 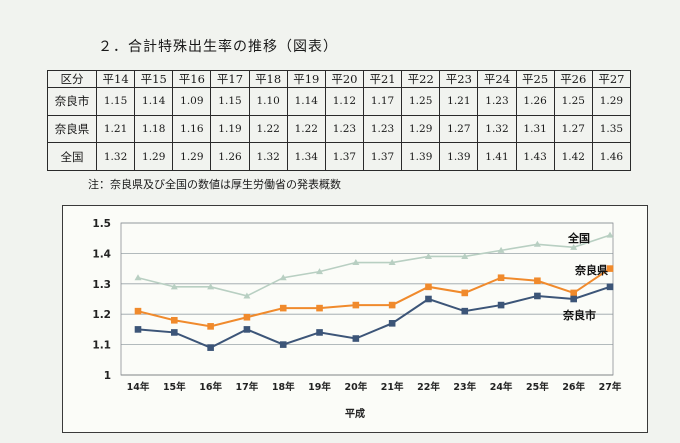 I want to click on table-year-header: 平16, so click(x=192, y=79).